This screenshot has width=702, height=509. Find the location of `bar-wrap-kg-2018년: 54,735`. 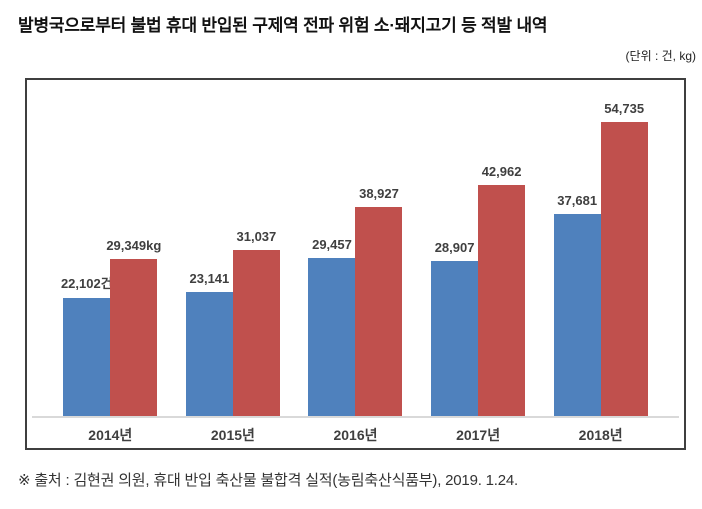

bar-wrap-kg-2018년: 54,735 is located at coordinates (624, 259).